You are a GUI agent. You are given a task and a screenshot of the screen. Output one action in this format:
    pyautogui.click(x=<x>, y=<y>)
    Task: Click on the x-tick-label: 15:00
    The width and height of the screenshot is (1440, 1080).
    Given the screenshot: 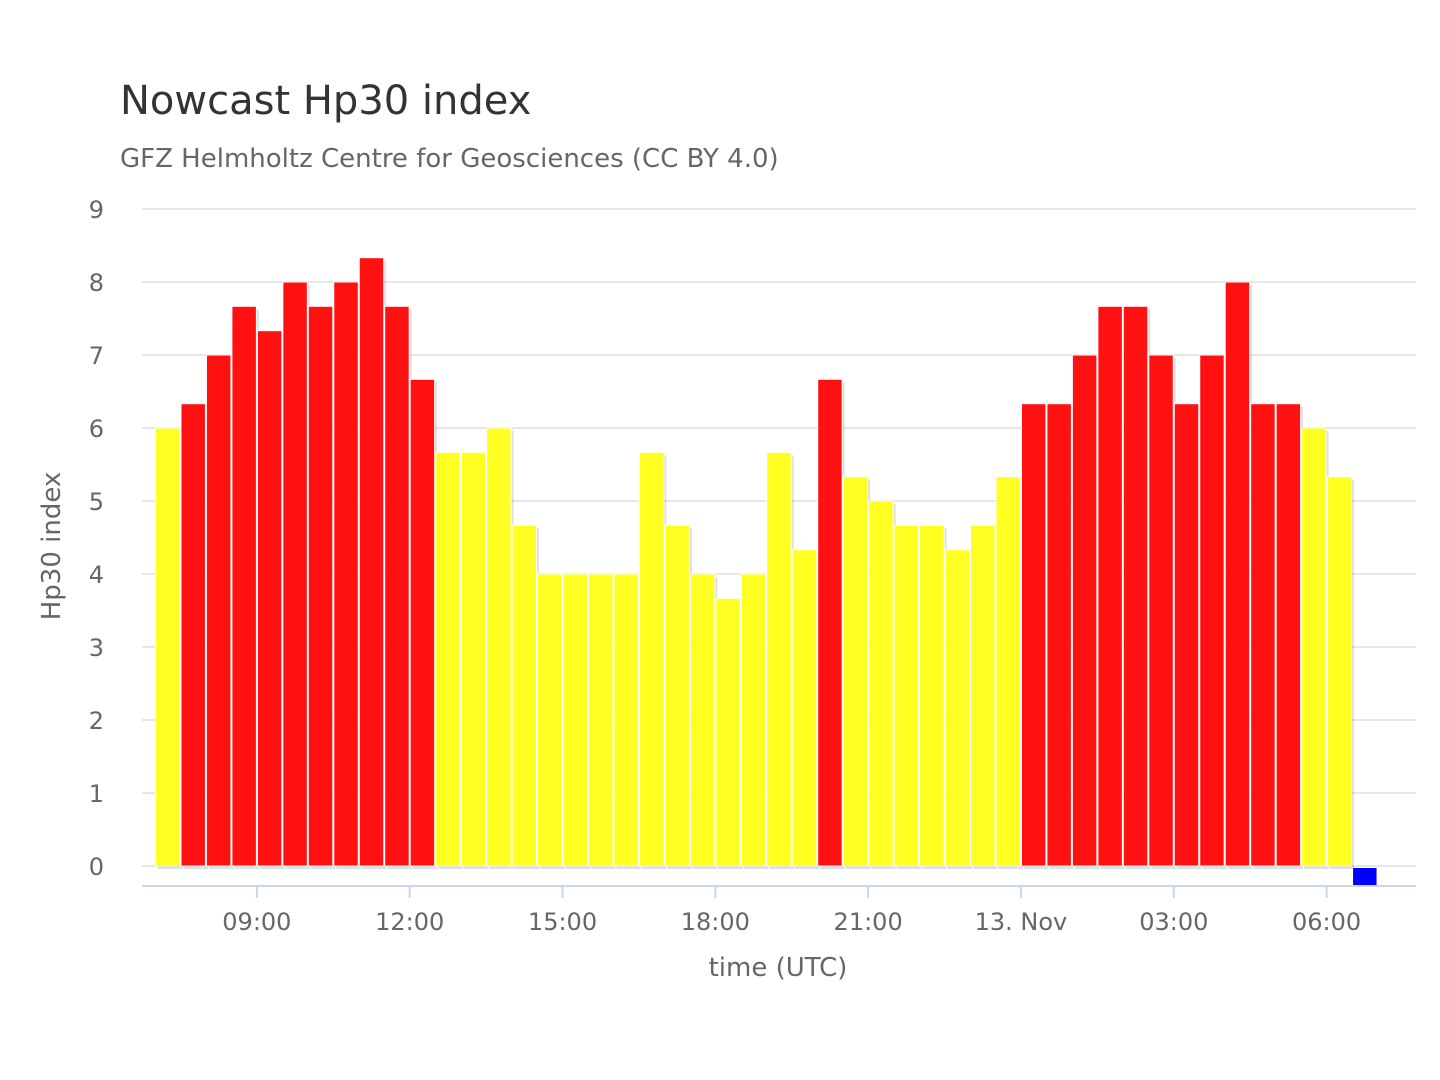 What is the action you would take?
    pyautogui.click(x=562, y=922)
    